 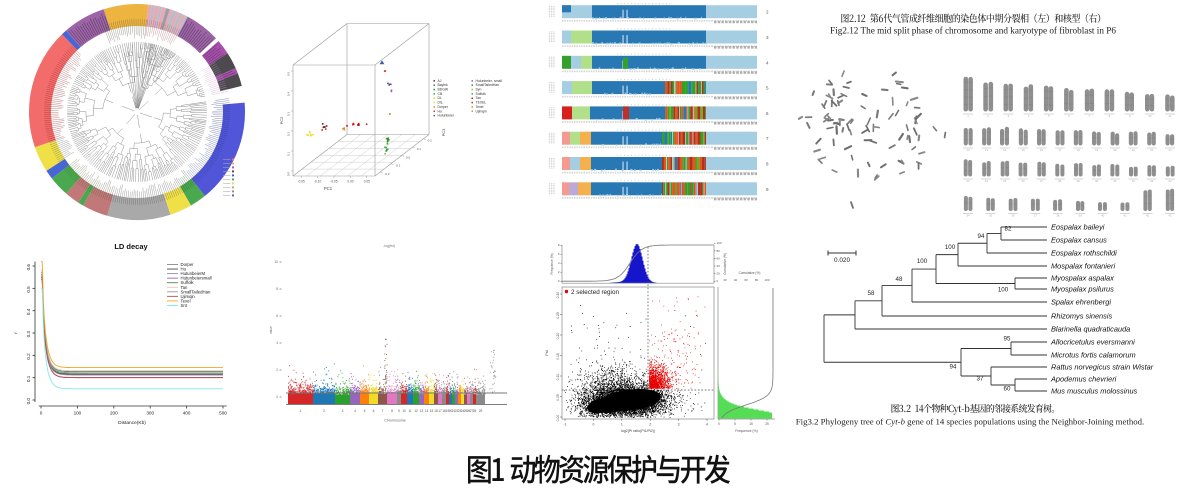 I want to click on svg-text: Myospalax aspalax, so click(x=1082, y=278).